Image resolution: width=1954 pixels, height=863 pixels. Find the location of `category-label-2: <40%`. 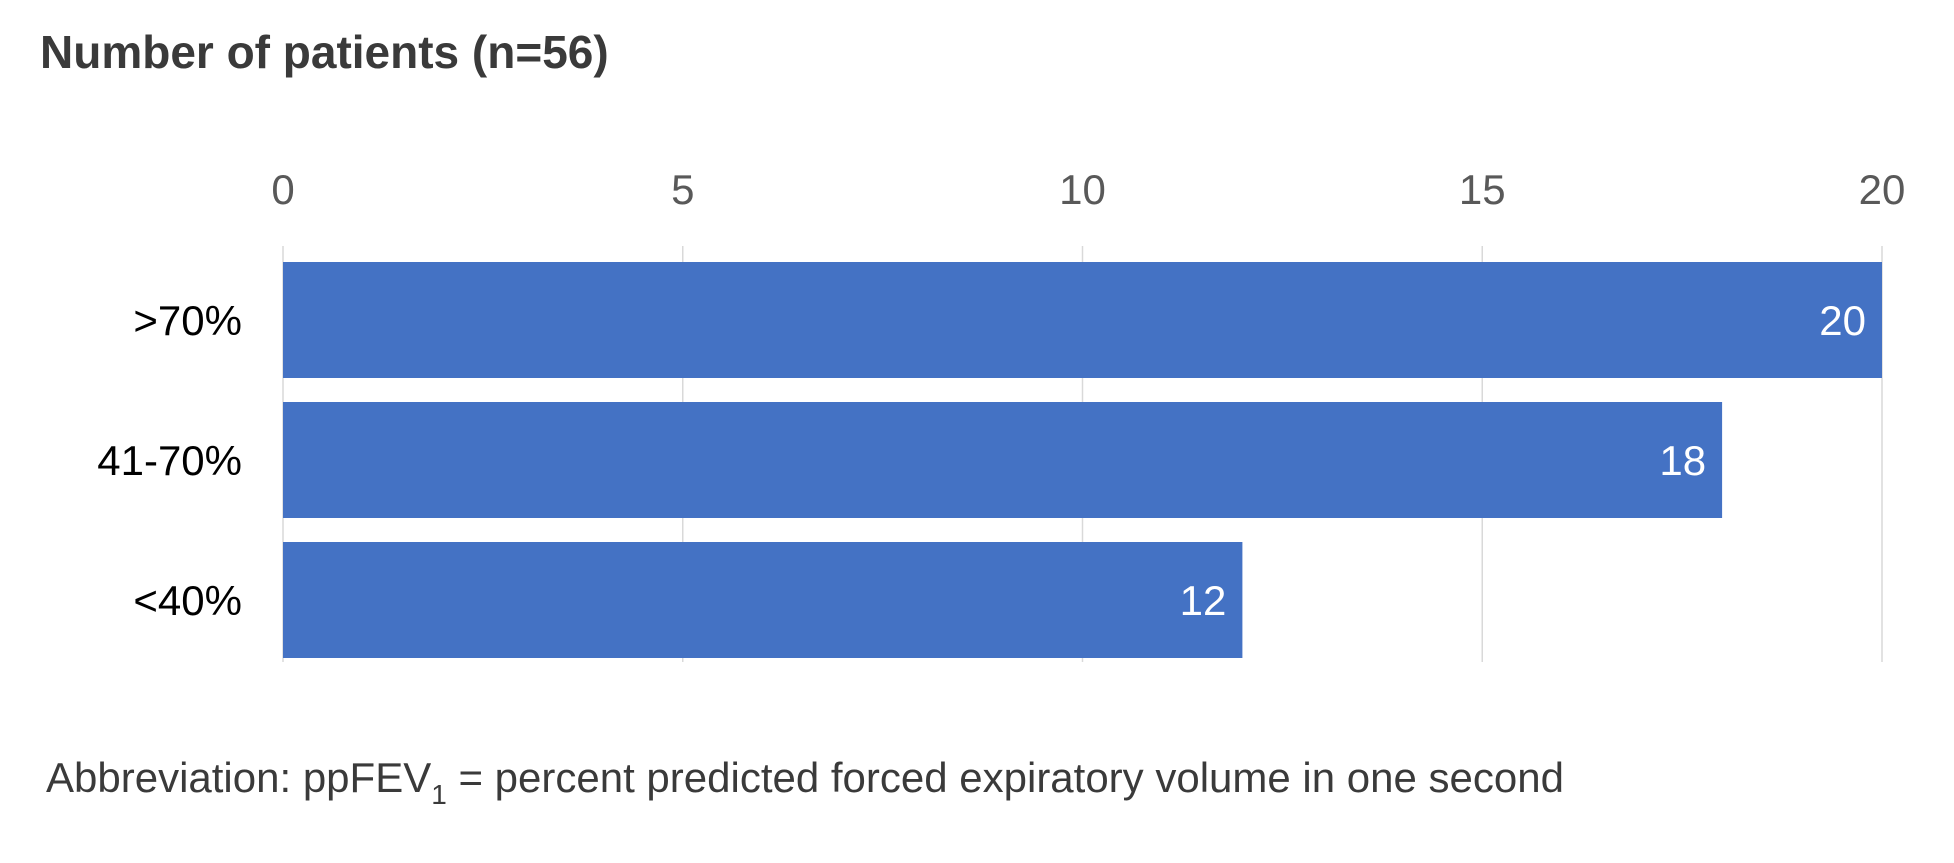

category-label-2: <40% is located at coordinates (187, 600).